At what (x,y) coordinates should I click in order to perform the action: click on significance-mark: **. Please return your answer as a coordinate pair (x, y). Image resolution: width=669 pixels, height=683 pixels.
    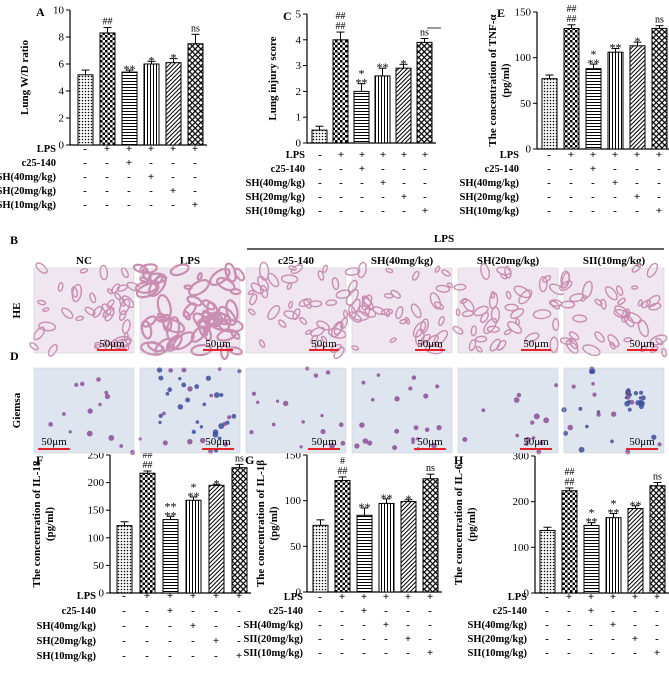
    Looking at the image, I should click on (171, 506).